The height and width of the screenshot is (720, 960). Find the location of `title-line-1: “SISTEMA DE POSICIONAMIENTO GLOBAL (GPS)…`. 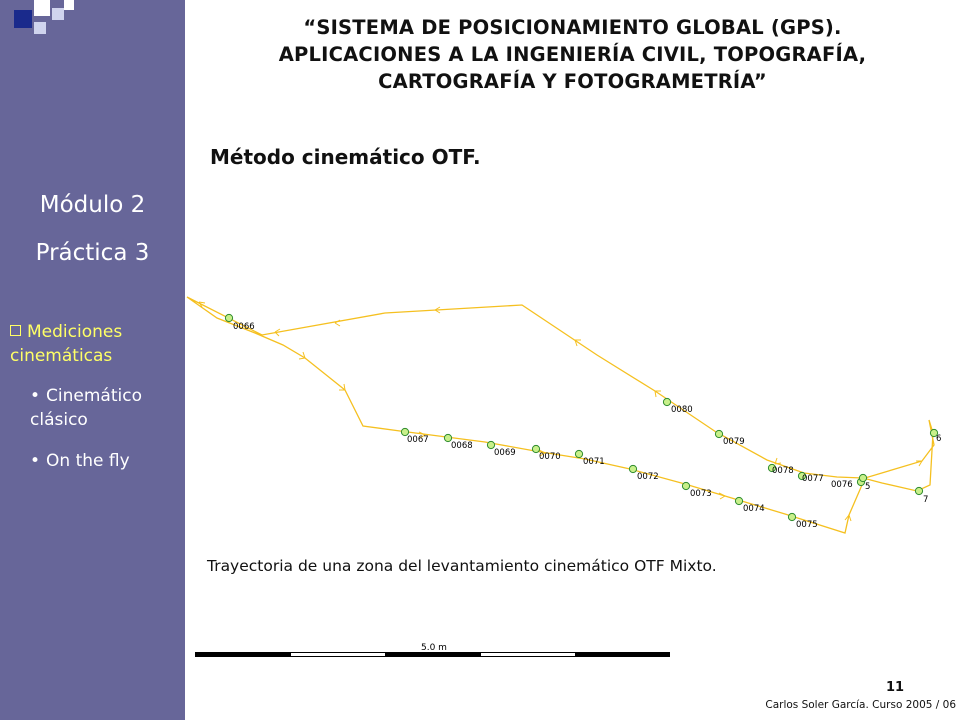

title-line-1: “SISTEMA DE POSICIONAMIENTO GLOBAL (GPS)… is located at coordinates (572, 27).